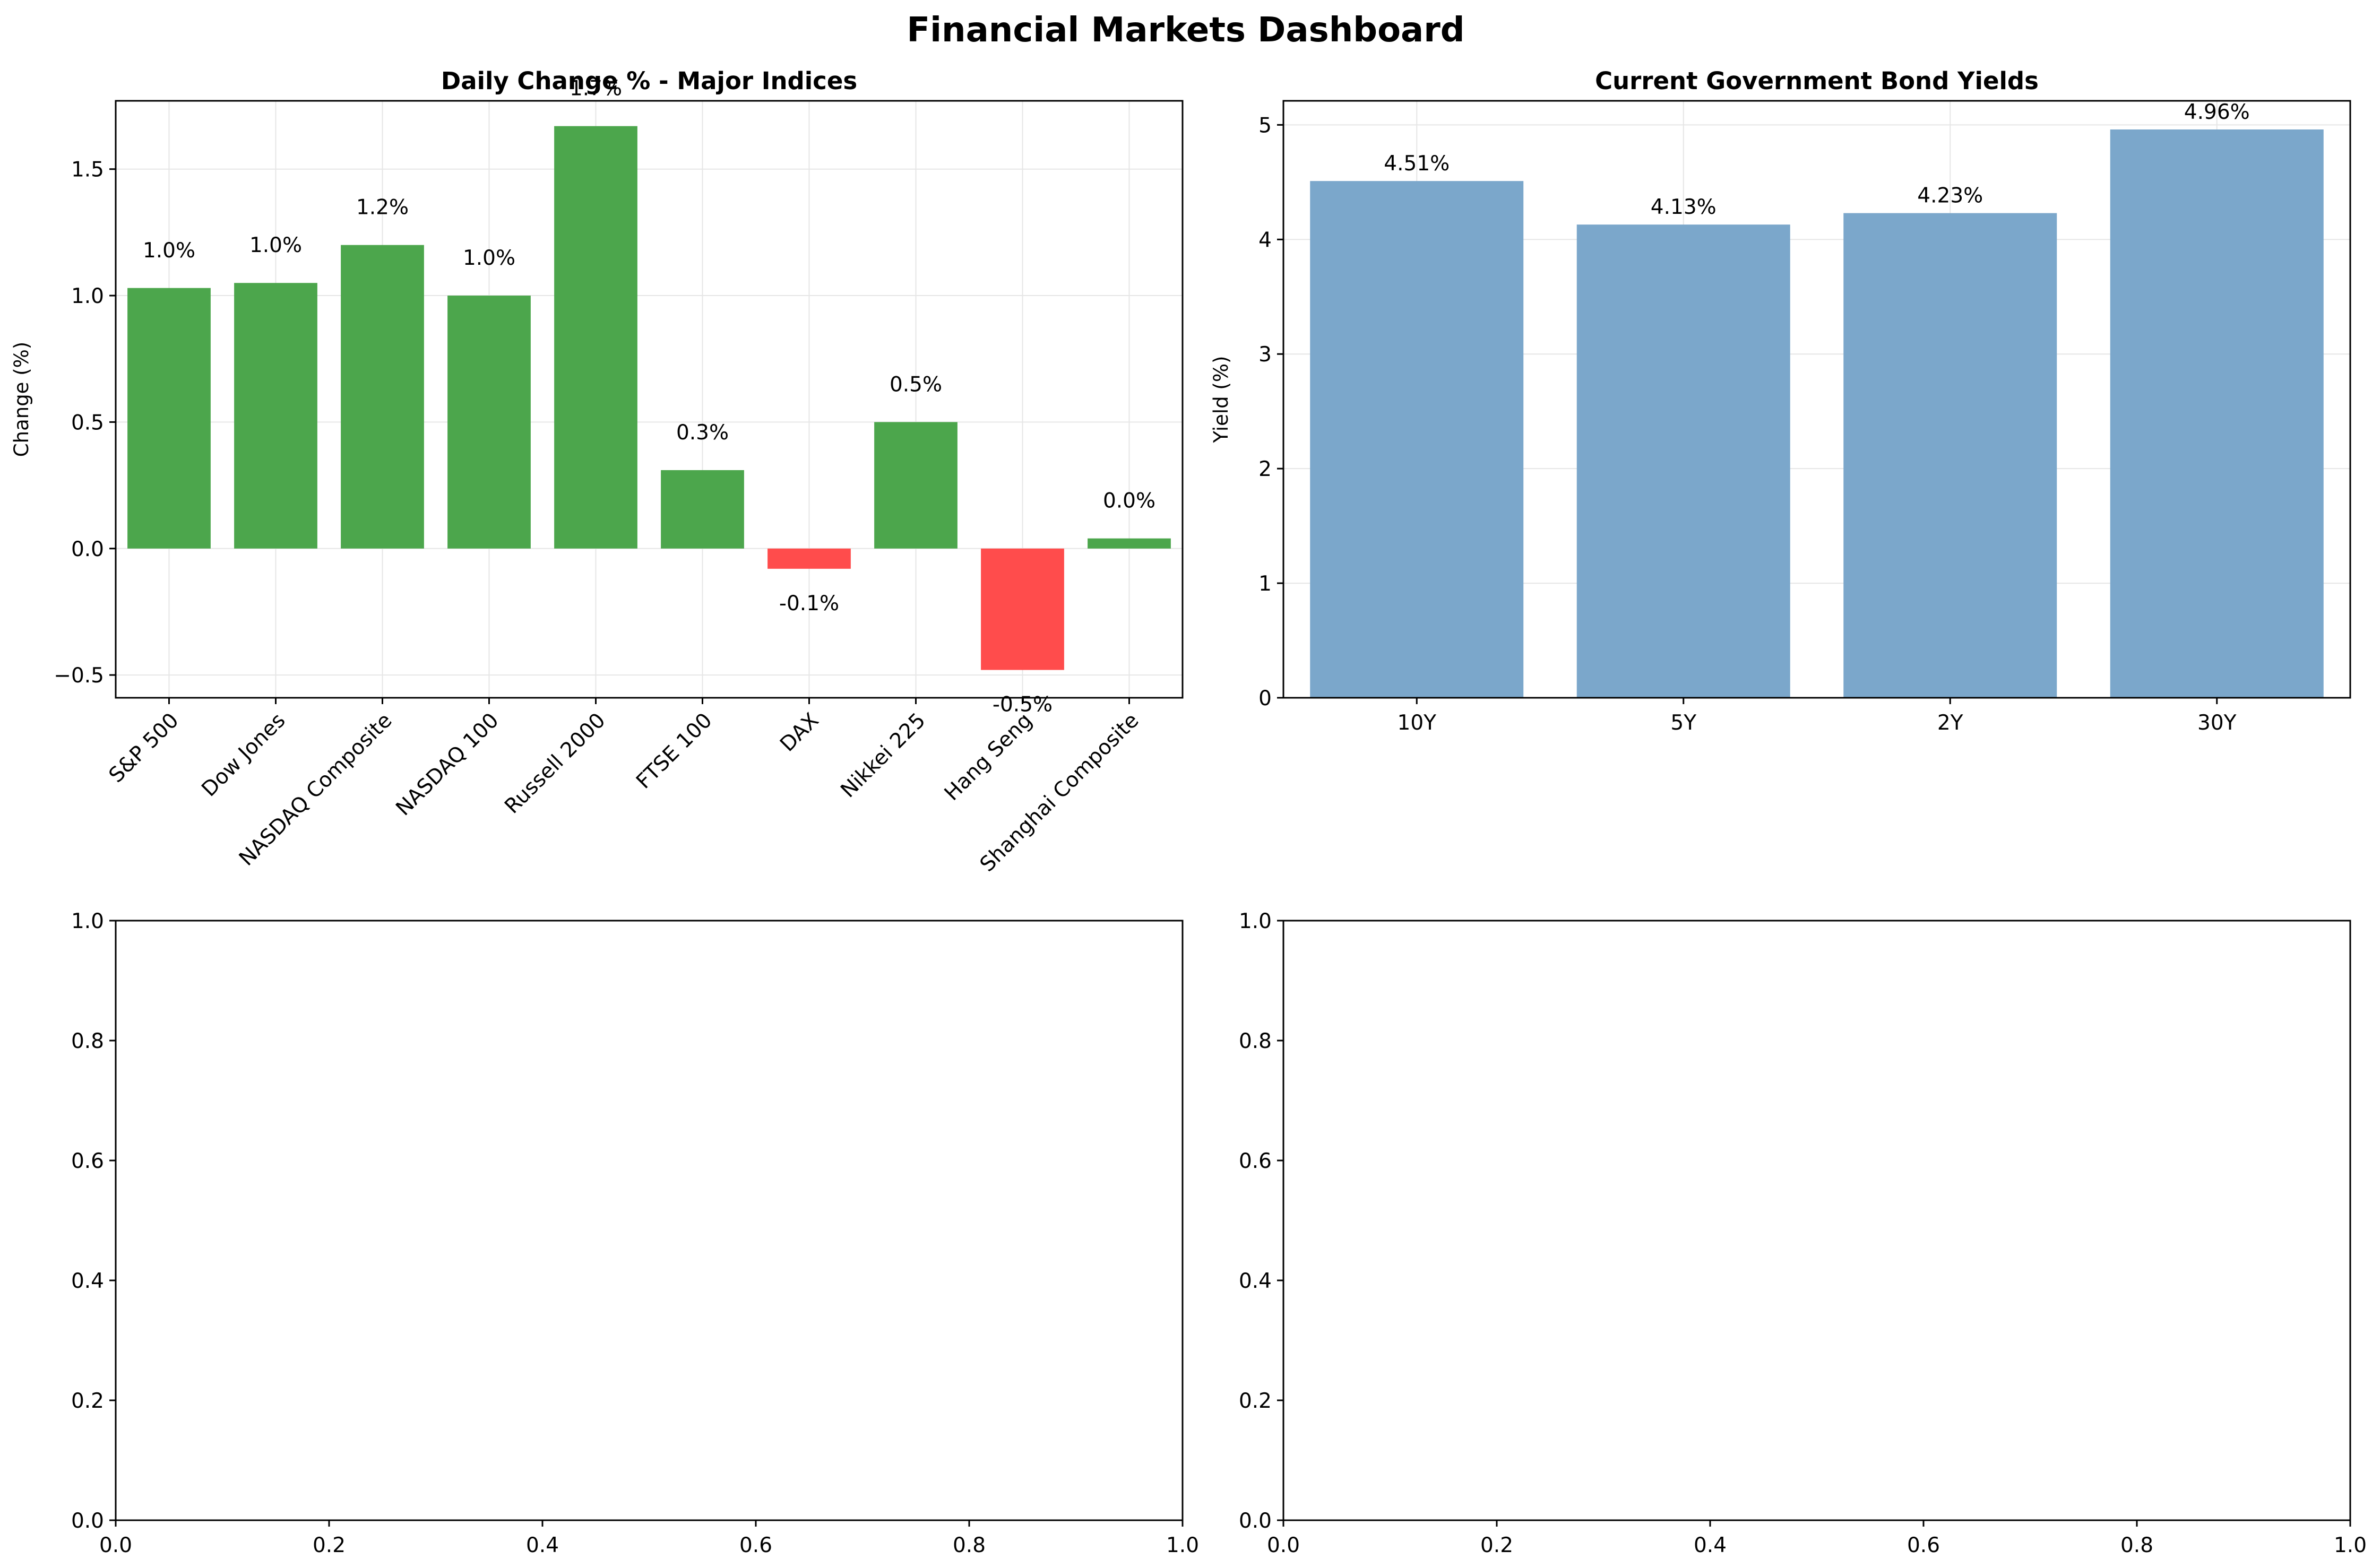 This screenshot has height=1568, width=2372. I want to click on data-label: 4.96%, so click(2217, 112).